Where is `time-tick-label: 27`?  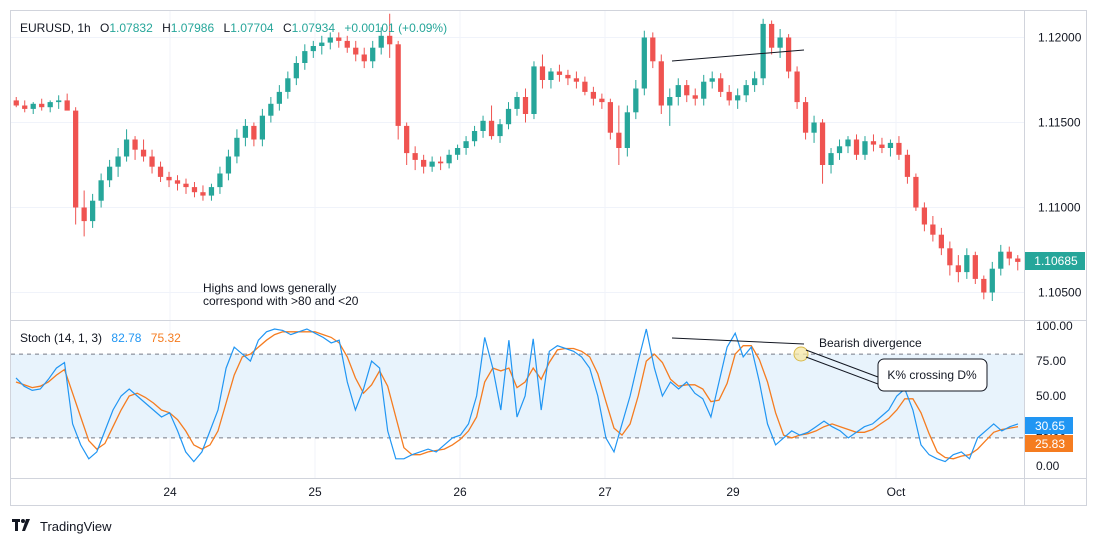
time-tick-label: 27 is located at coordinates (605, 492).